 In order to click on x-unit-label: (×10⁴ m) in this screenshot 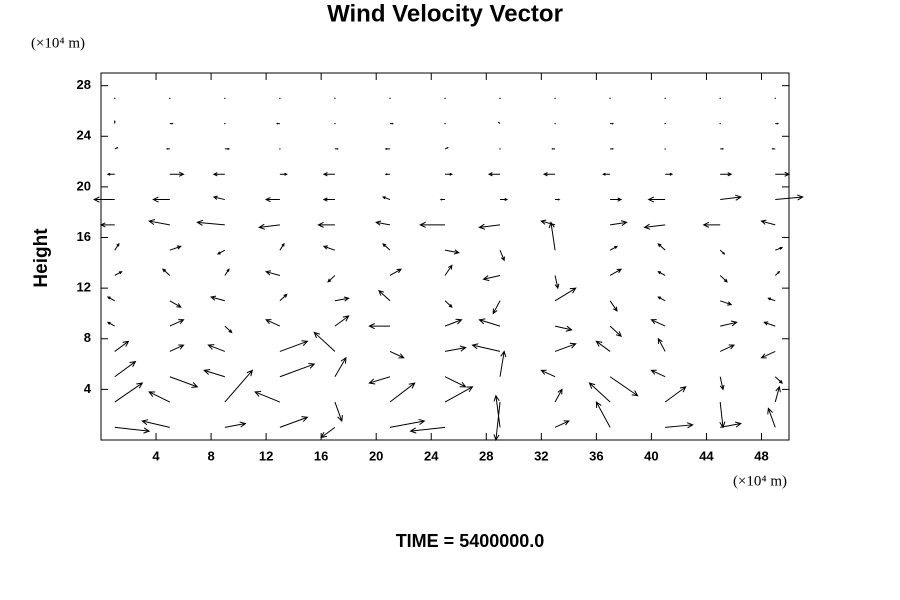, I will do `click(760, 481)`.